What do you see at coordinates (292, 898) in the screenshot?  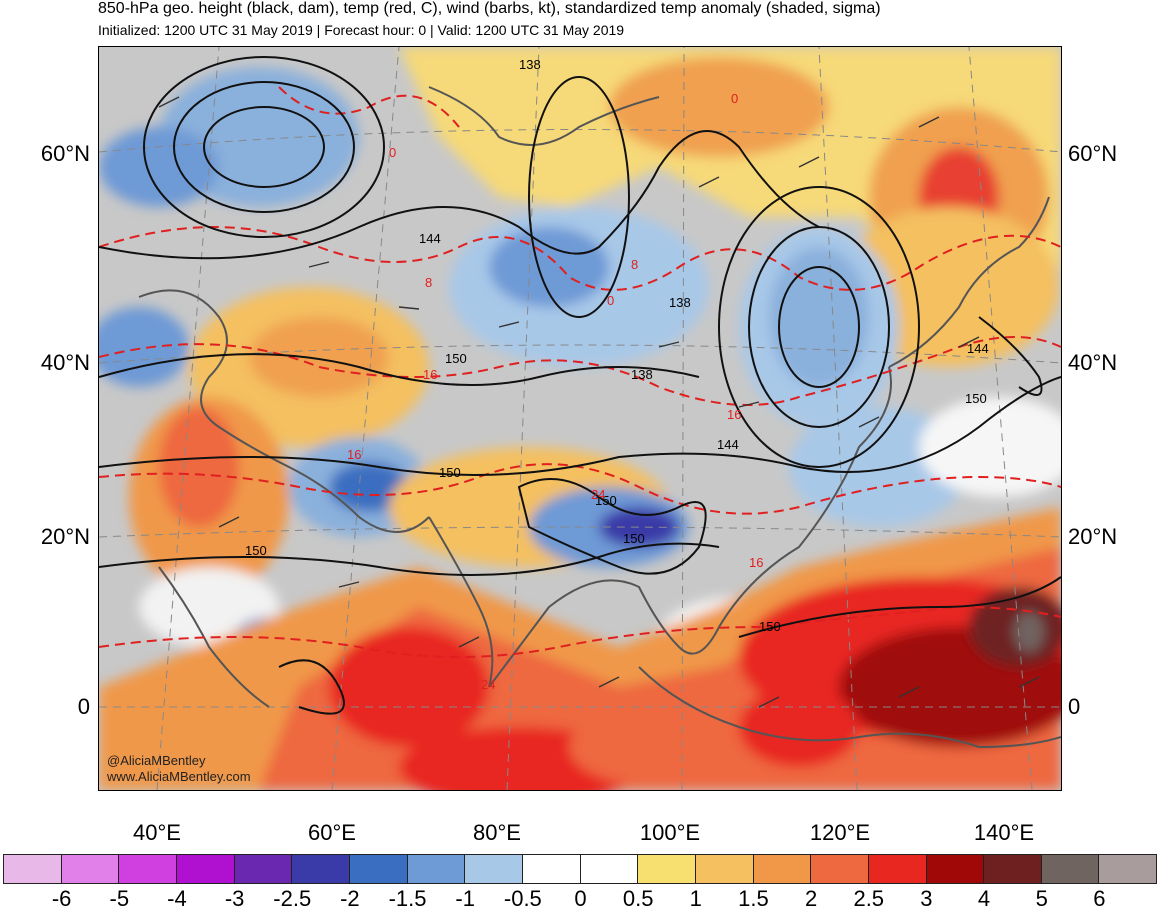 I see `colorbar-label: -2.5` at bounding box center [292, 898].